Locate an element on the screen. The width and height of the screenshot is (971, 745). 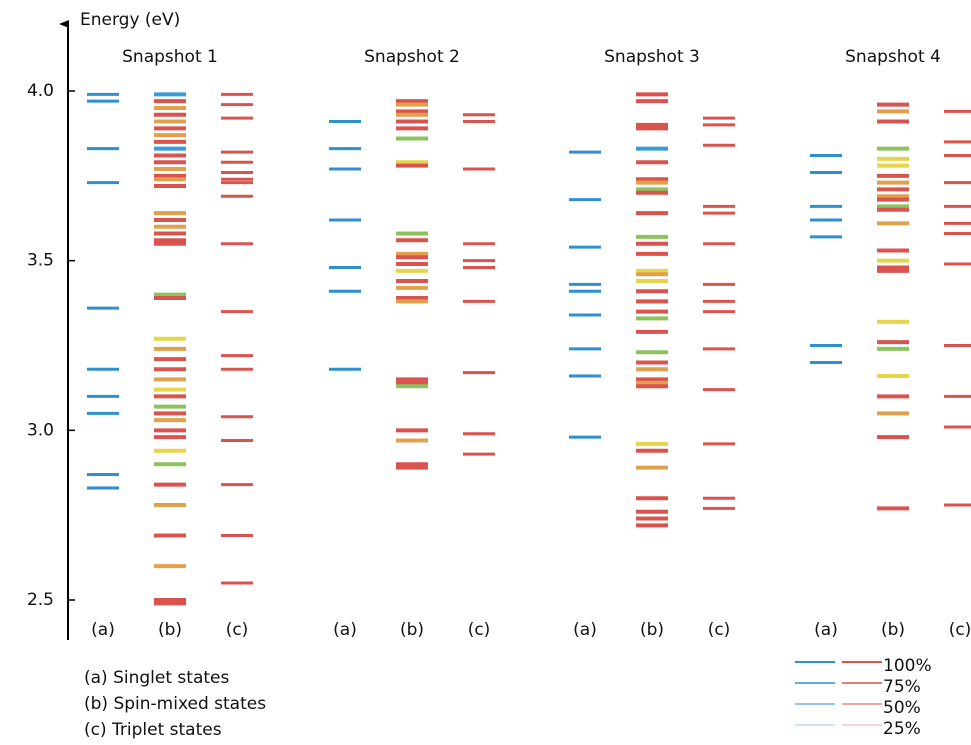
y-tick-label: 3.0 is located at coordinates (40, 430).